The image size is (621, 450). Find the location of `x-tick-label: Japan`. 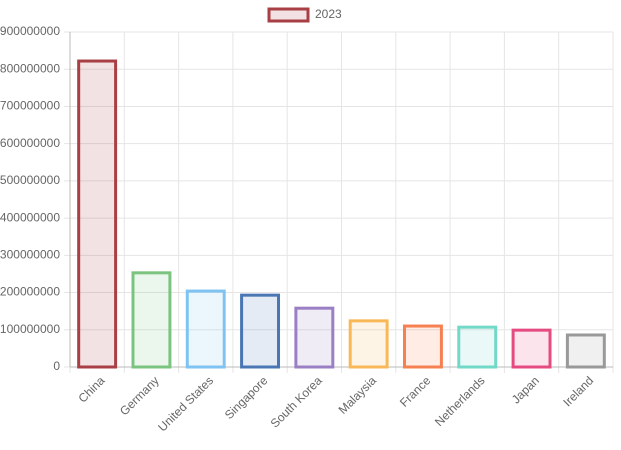

x-tick-label: Japan is located at coordinates (525, 389).